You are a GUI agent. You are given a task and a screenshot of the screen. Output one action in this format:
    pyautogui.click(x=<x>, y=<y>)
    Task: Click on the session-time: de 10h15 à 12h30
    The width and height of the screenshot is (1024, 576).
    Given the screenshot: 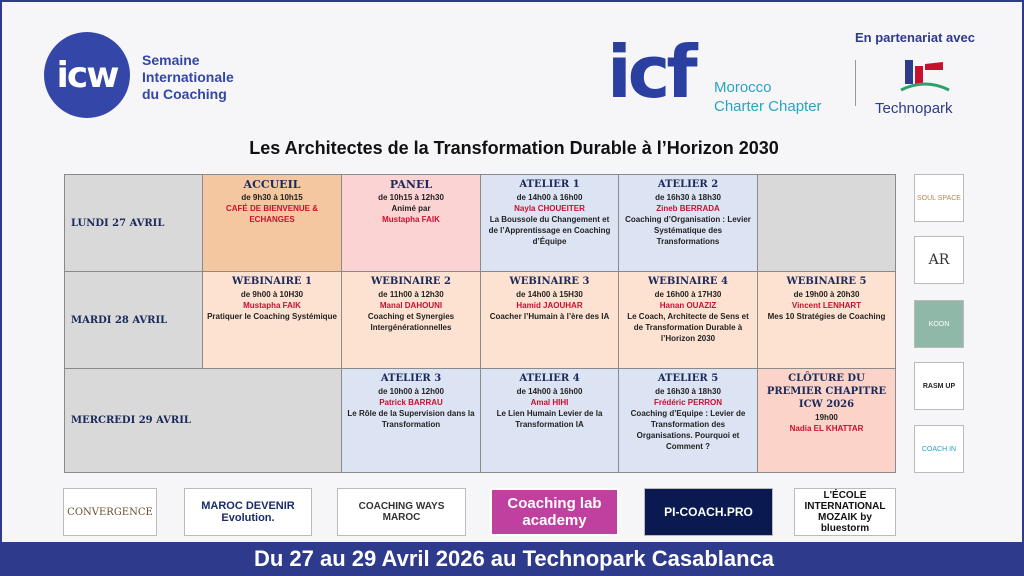 What is the action you would take?
    pyautogui.click(x=411, y=197)
    